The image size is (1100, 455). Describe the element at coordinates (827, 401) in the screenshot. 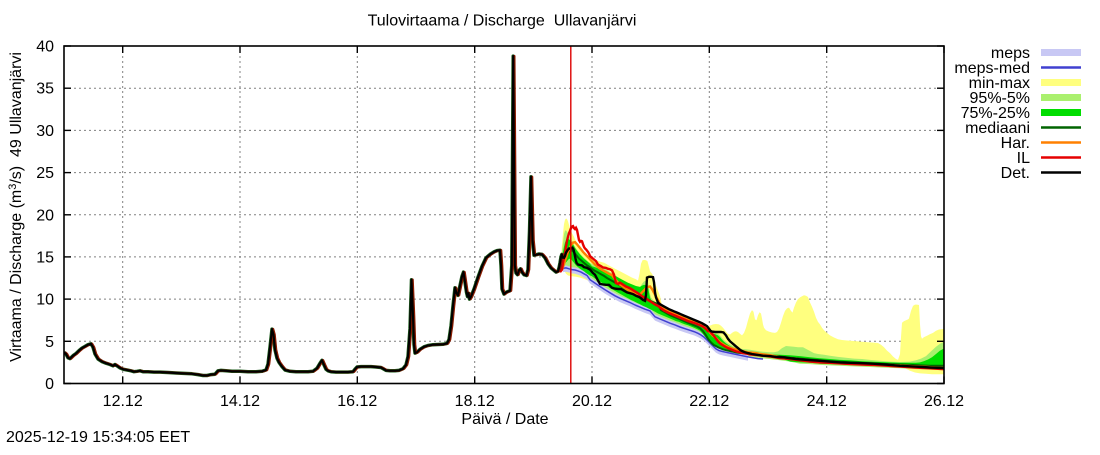

I see `svg-text: 24.12` at that location.